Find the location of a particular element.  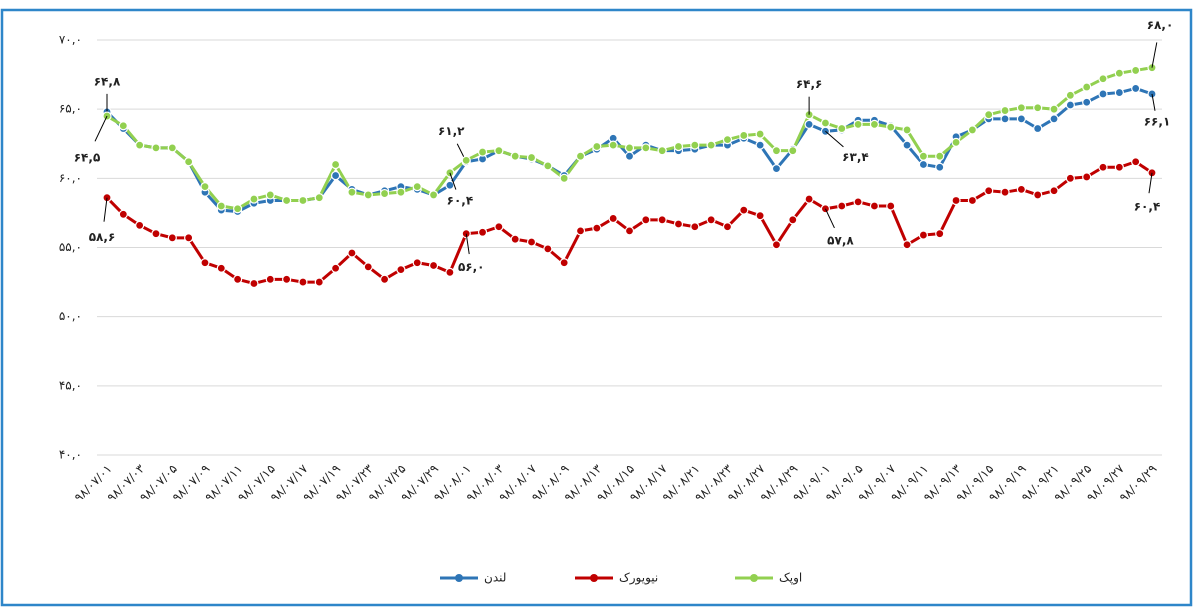

data-label: ۶۸,۰ is located at coordinates (1160, 25).